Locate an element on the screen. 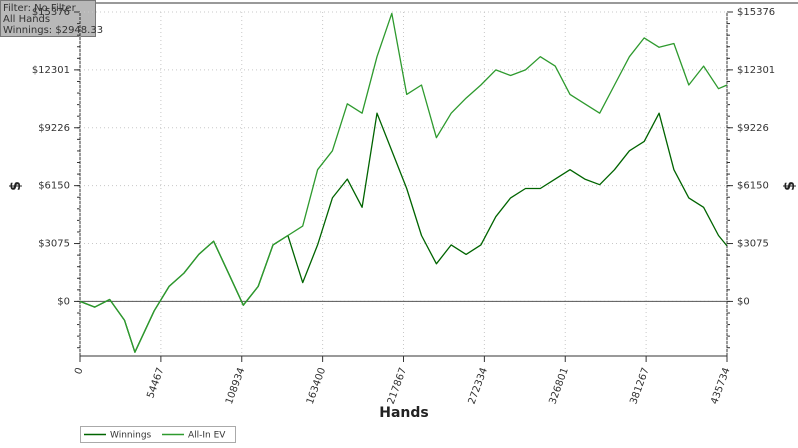  x-tick-label: 381267 is located at coordinates (639, 386).